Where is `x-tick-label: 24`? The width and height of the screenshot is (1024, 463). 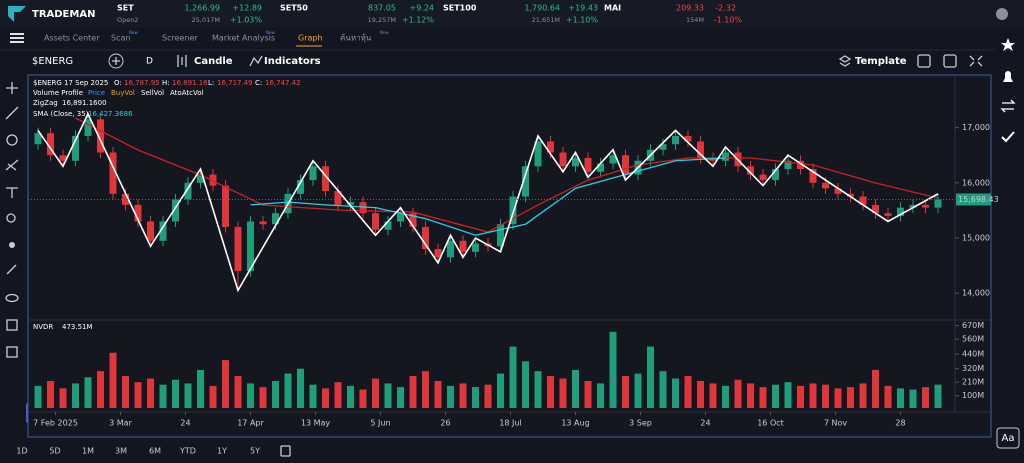
x-tick-label: 24 is located at coordinates (185, 423).